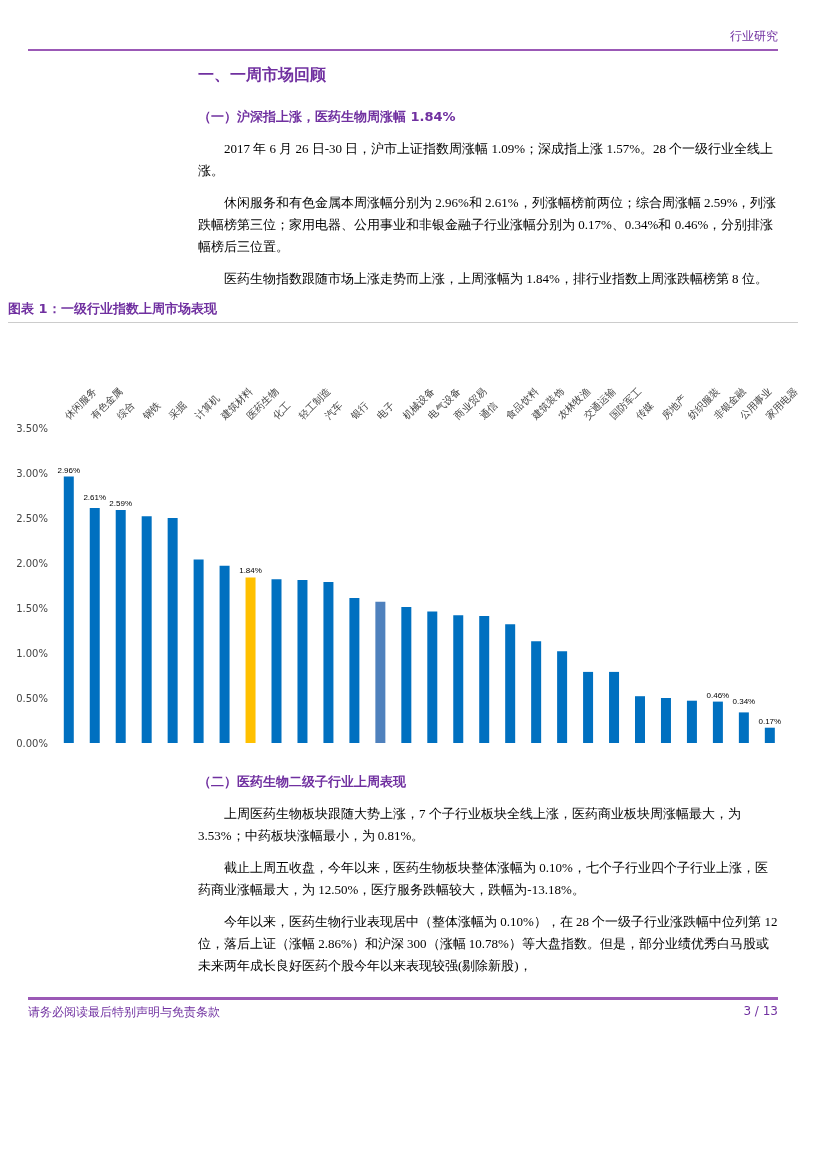 The width and height of the screenshot is (827, 1170). I want to click on text: 休闲服务和有色金属本周涨幅分别为 2.96%和 2.61%，列涨幅榜前两位；综合周涨幅 2.59%，列涨跌幅榜第三位；家用电器、公用事业和非银金融子行业涨幅分别为 0.17%、0.34%和 0.46%，分别排涨幅榜后三位置。, so click(488, 225).